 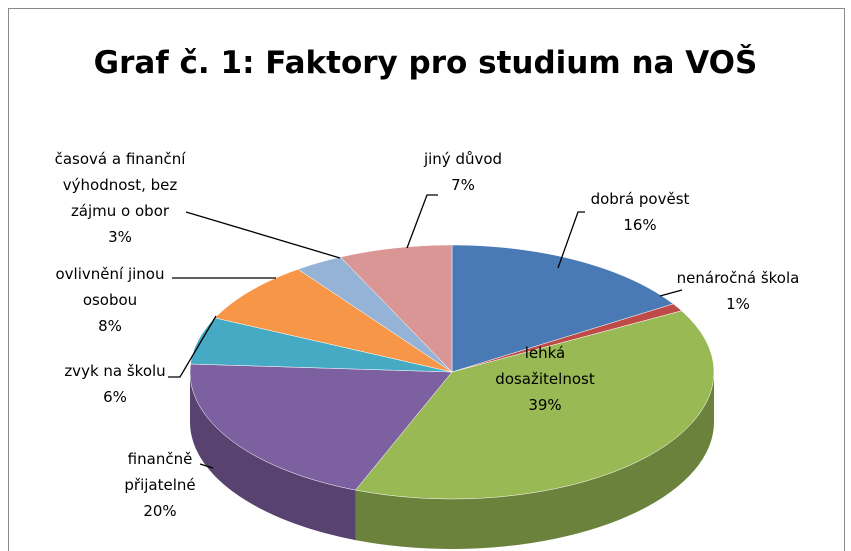 I want to click on value-label: 16%, so click(x=640, y=225).